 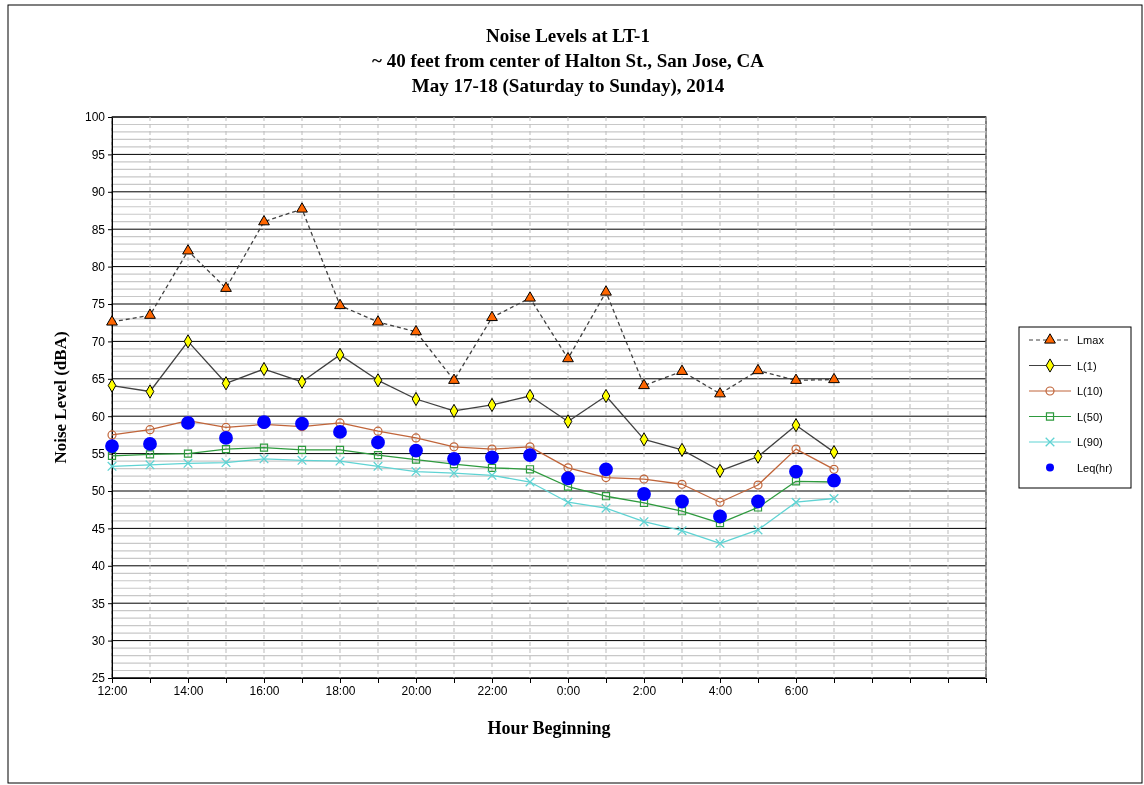 I want to click on y-tick-label: 45, so click(x=98, y=528).